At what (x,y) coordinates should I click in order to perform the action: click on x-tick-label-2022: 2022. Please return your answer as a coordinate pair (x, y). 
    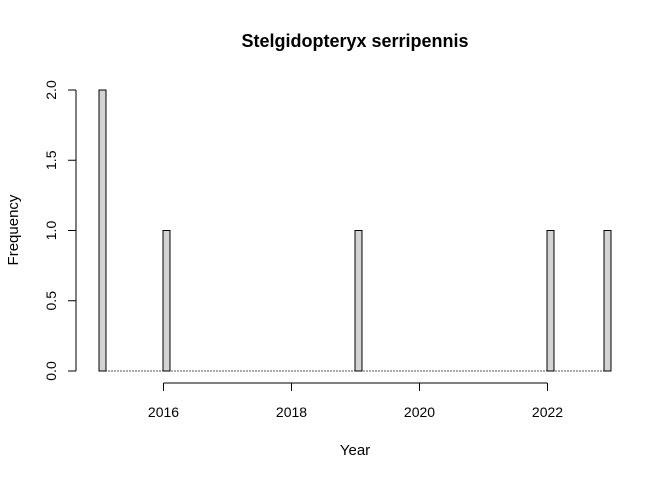
    Looking at the image, I should click on (547, 412).